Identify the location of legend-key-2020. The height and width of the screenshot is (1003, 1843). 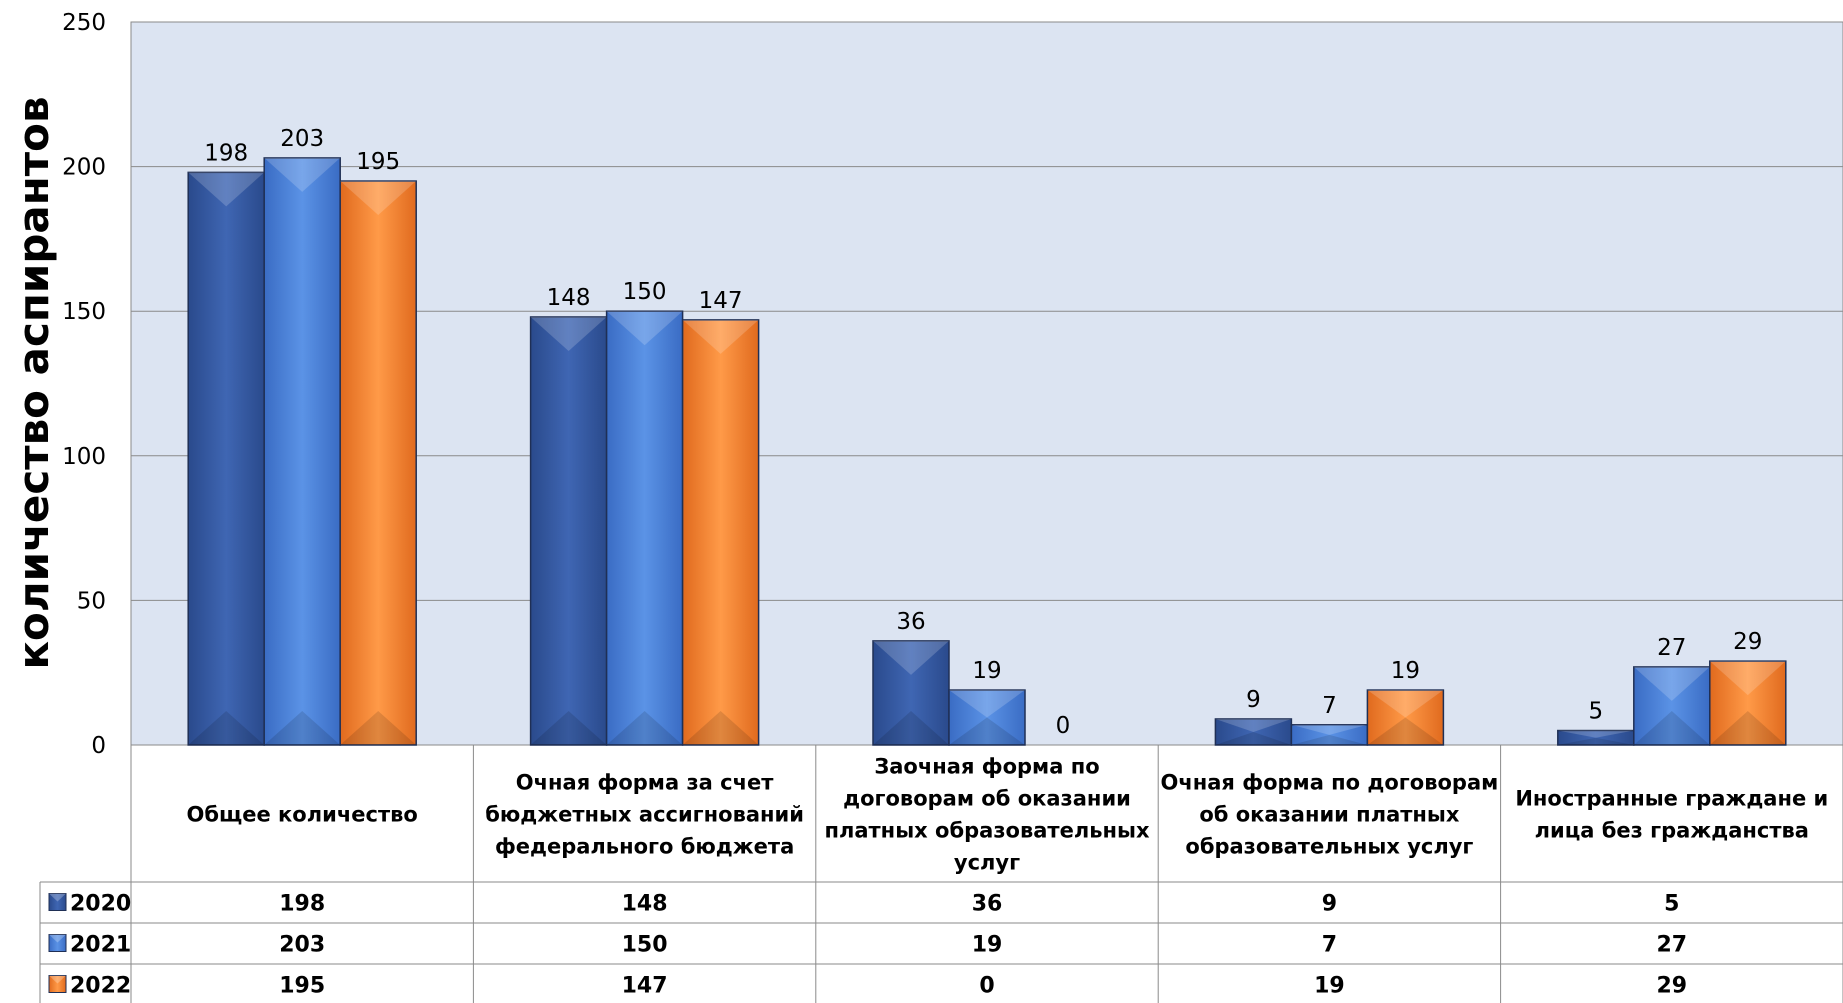
(57, 902).